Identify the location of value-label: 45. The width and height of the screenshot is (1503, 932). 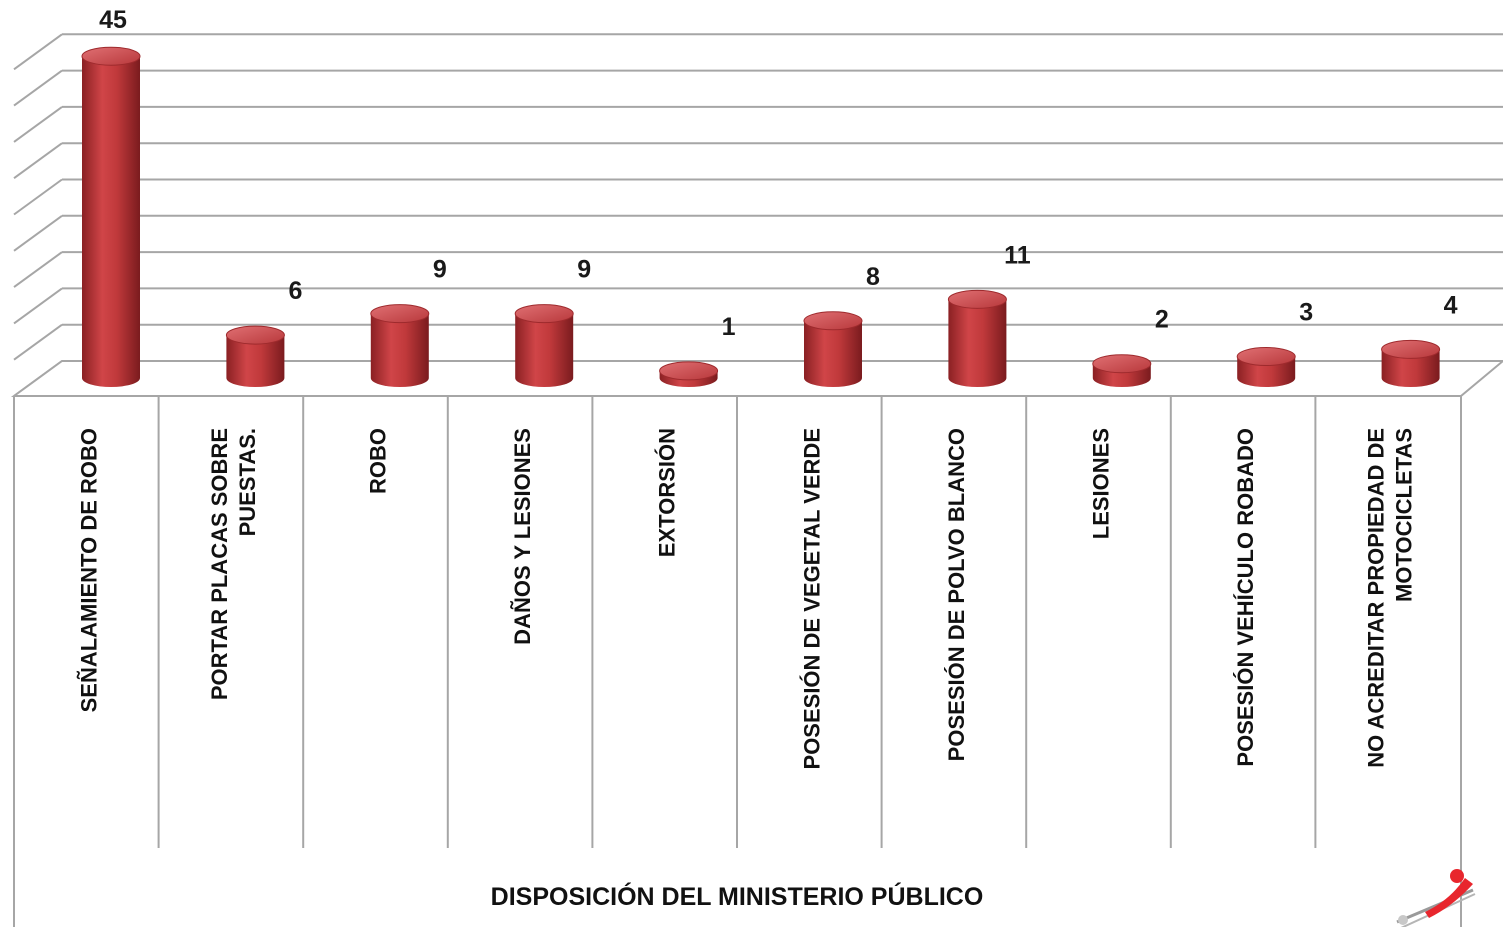
(113, 20).